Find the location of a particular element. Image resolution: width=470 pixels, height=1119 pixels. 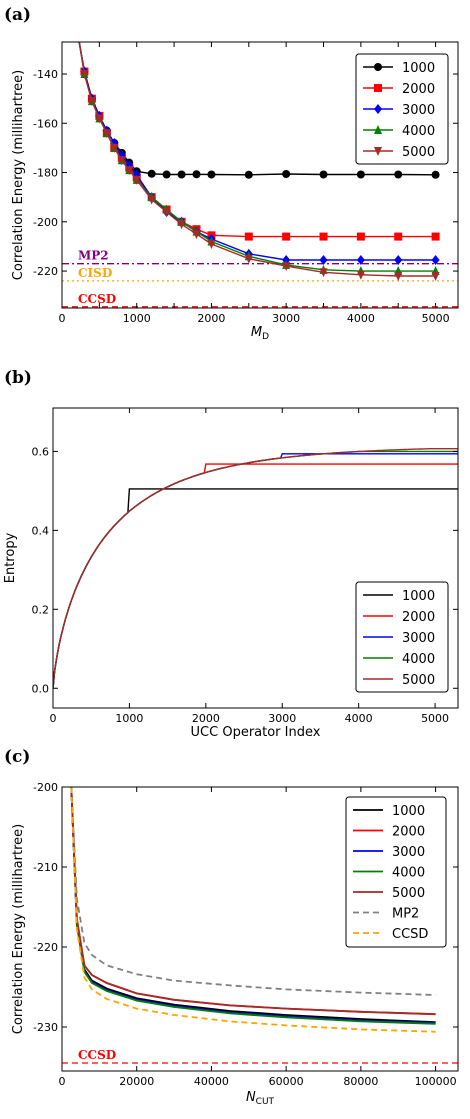

y-tick-label: 0.4 is located at coordinates (41, 530).